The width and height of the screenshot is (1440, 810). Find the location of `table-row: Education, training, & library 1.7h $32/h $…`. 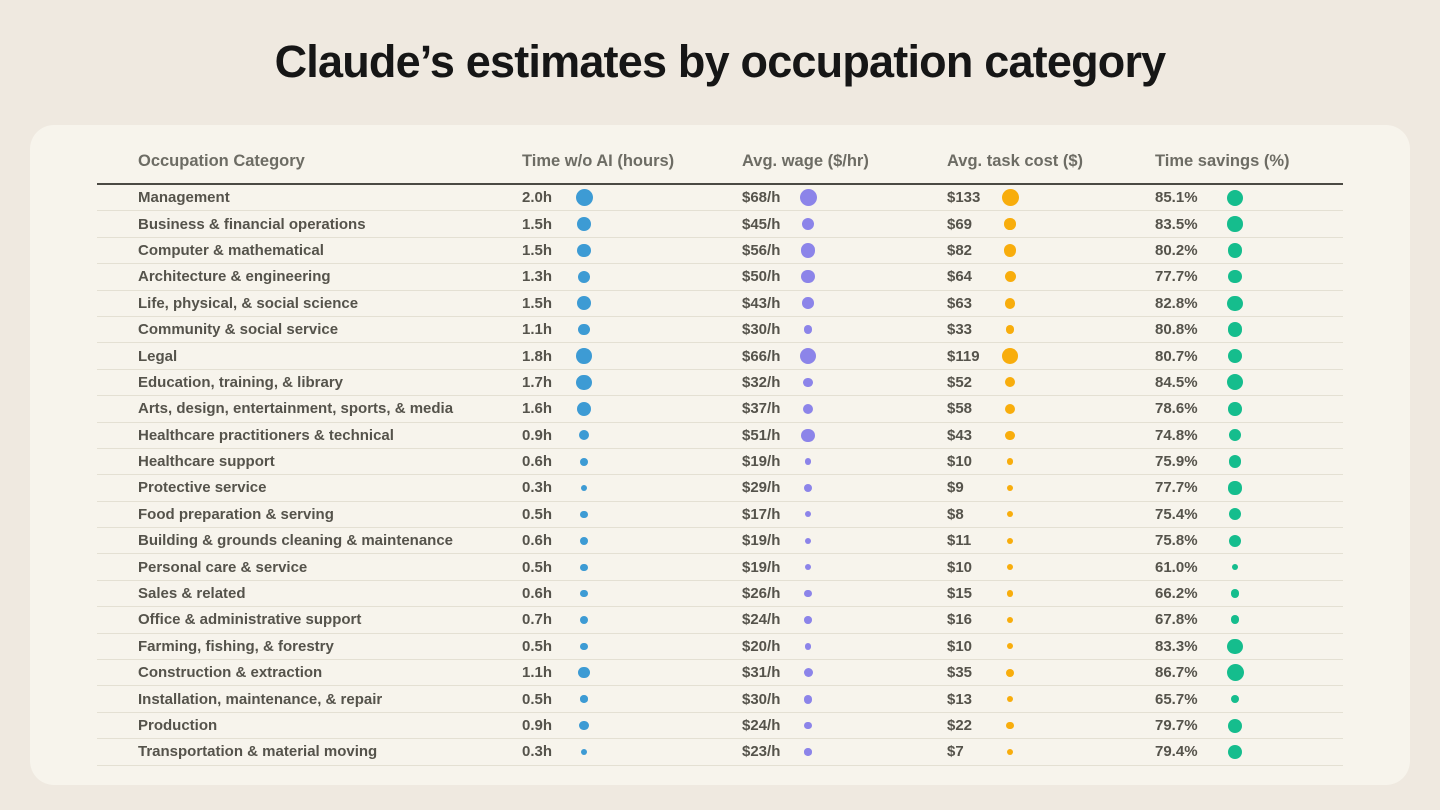

table-row: Education, training, & library 1.7h $32/h $… is located at coordinates (720, 383).